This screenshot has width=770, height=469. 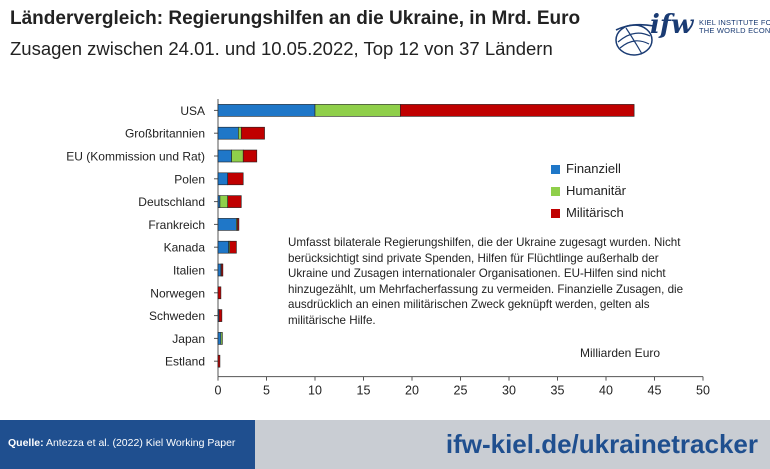 I want to click on legend-label: Militärisch, so click(x=595, y=212).